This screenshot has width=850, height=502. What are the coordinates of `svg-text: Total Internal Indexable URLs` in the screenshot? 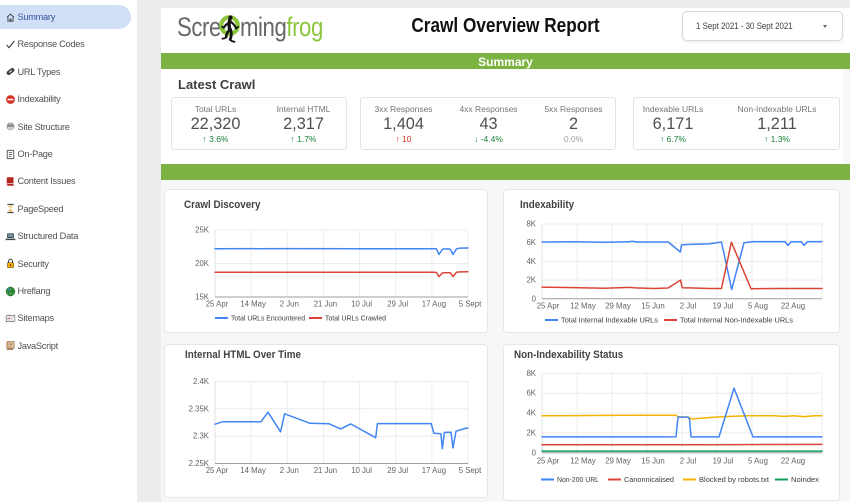 It's located at (609, 320).